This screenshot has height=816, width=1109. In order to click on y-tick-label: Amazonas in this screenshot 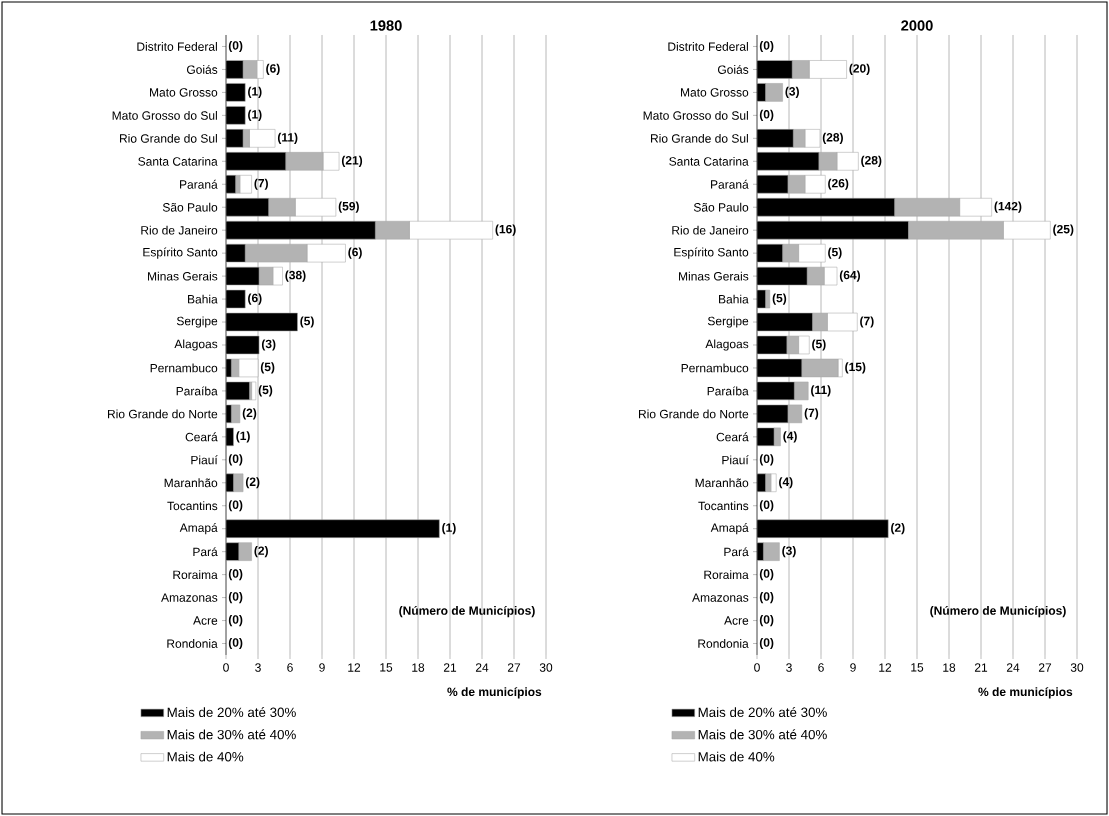, I will do `click(720, 597)`.